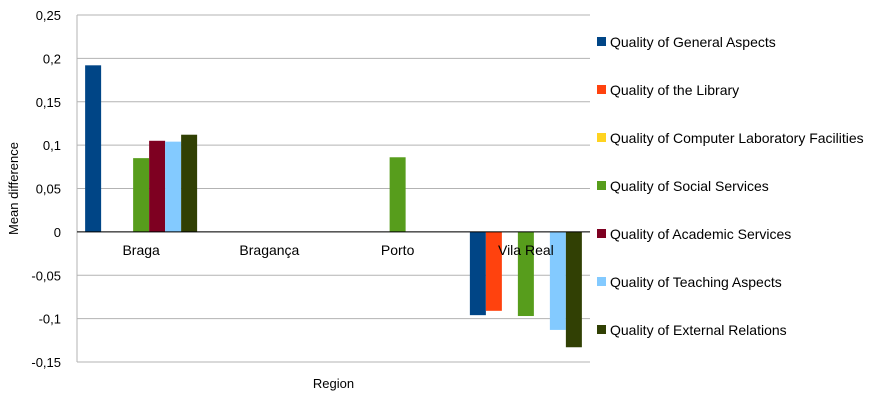 The height and width of the screenshot is (394, 891). I want to click on y-tick-label: 0,1, so click(52, 145).